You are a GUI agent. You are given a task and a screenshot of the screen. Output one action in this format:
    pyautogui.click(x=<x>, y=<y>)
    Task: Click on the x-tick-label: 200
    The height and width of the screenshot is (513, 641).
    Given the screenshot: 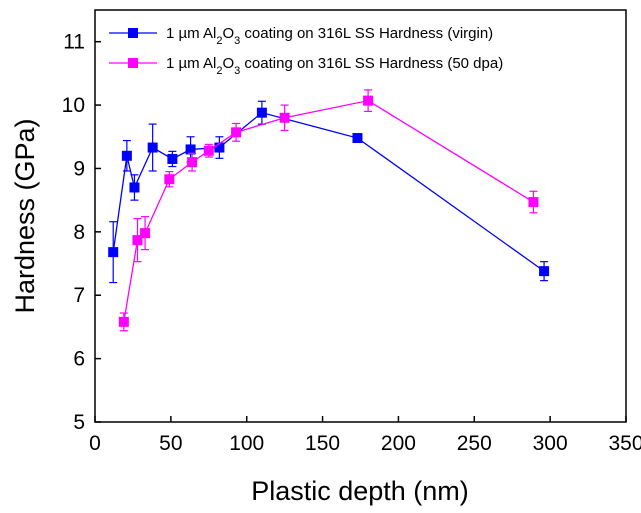 What is the action you would take?
    pyautogui.click(x=398, y=443)
    